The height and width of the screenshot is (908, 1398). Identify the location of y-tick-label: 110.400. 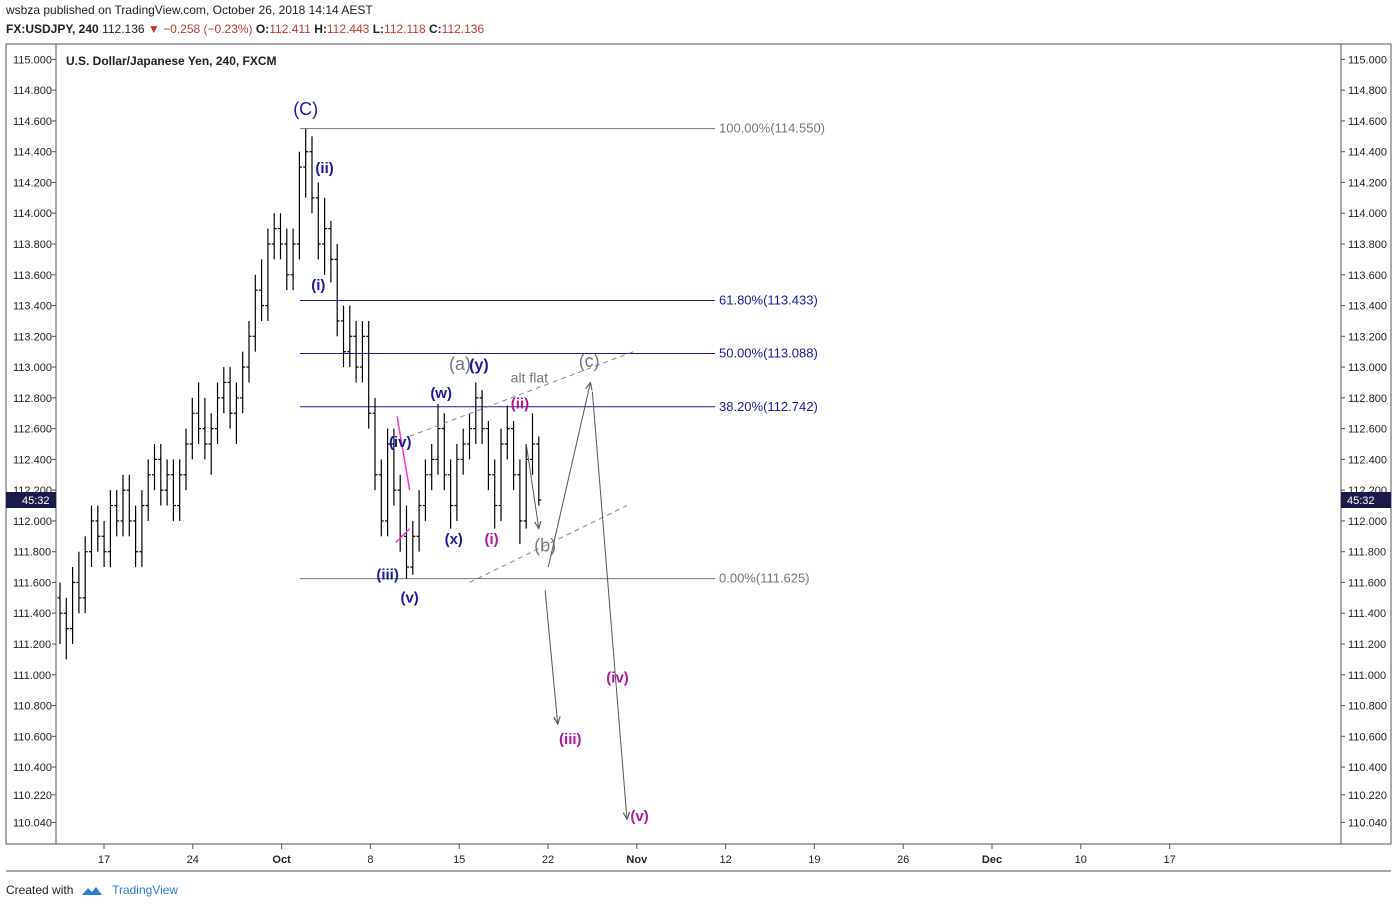
(32, 768).